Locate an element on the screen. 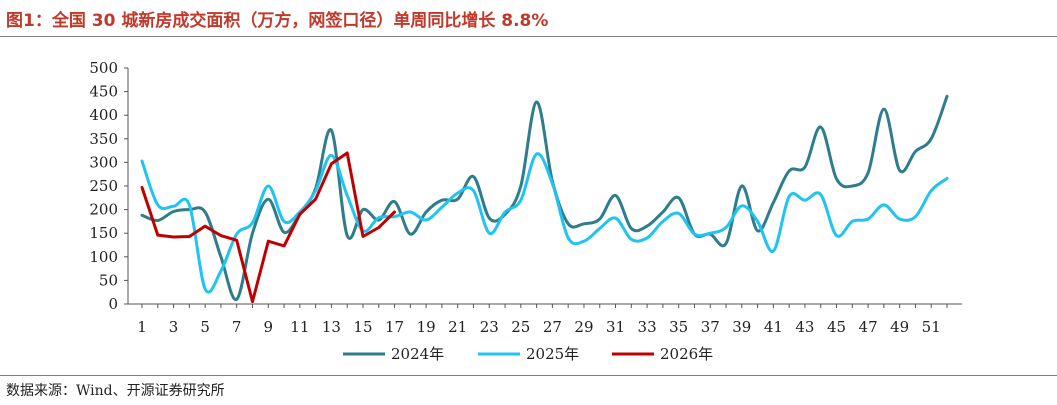 The image size is (1057, 405). x-tick-label: 19 is located at coordinates (426, 327).